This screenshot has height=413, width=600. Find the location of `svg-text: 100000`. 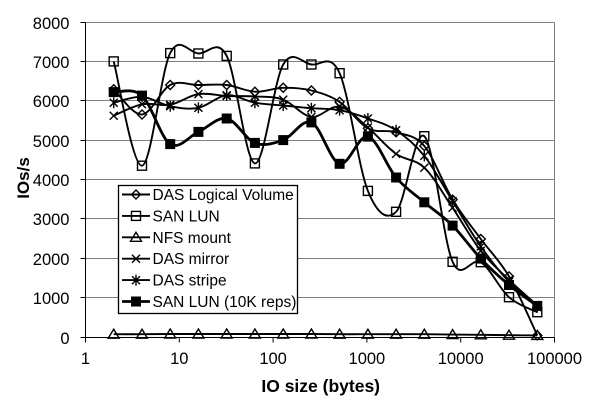

svg-text: 100000 is located at coordinates (554, 359).